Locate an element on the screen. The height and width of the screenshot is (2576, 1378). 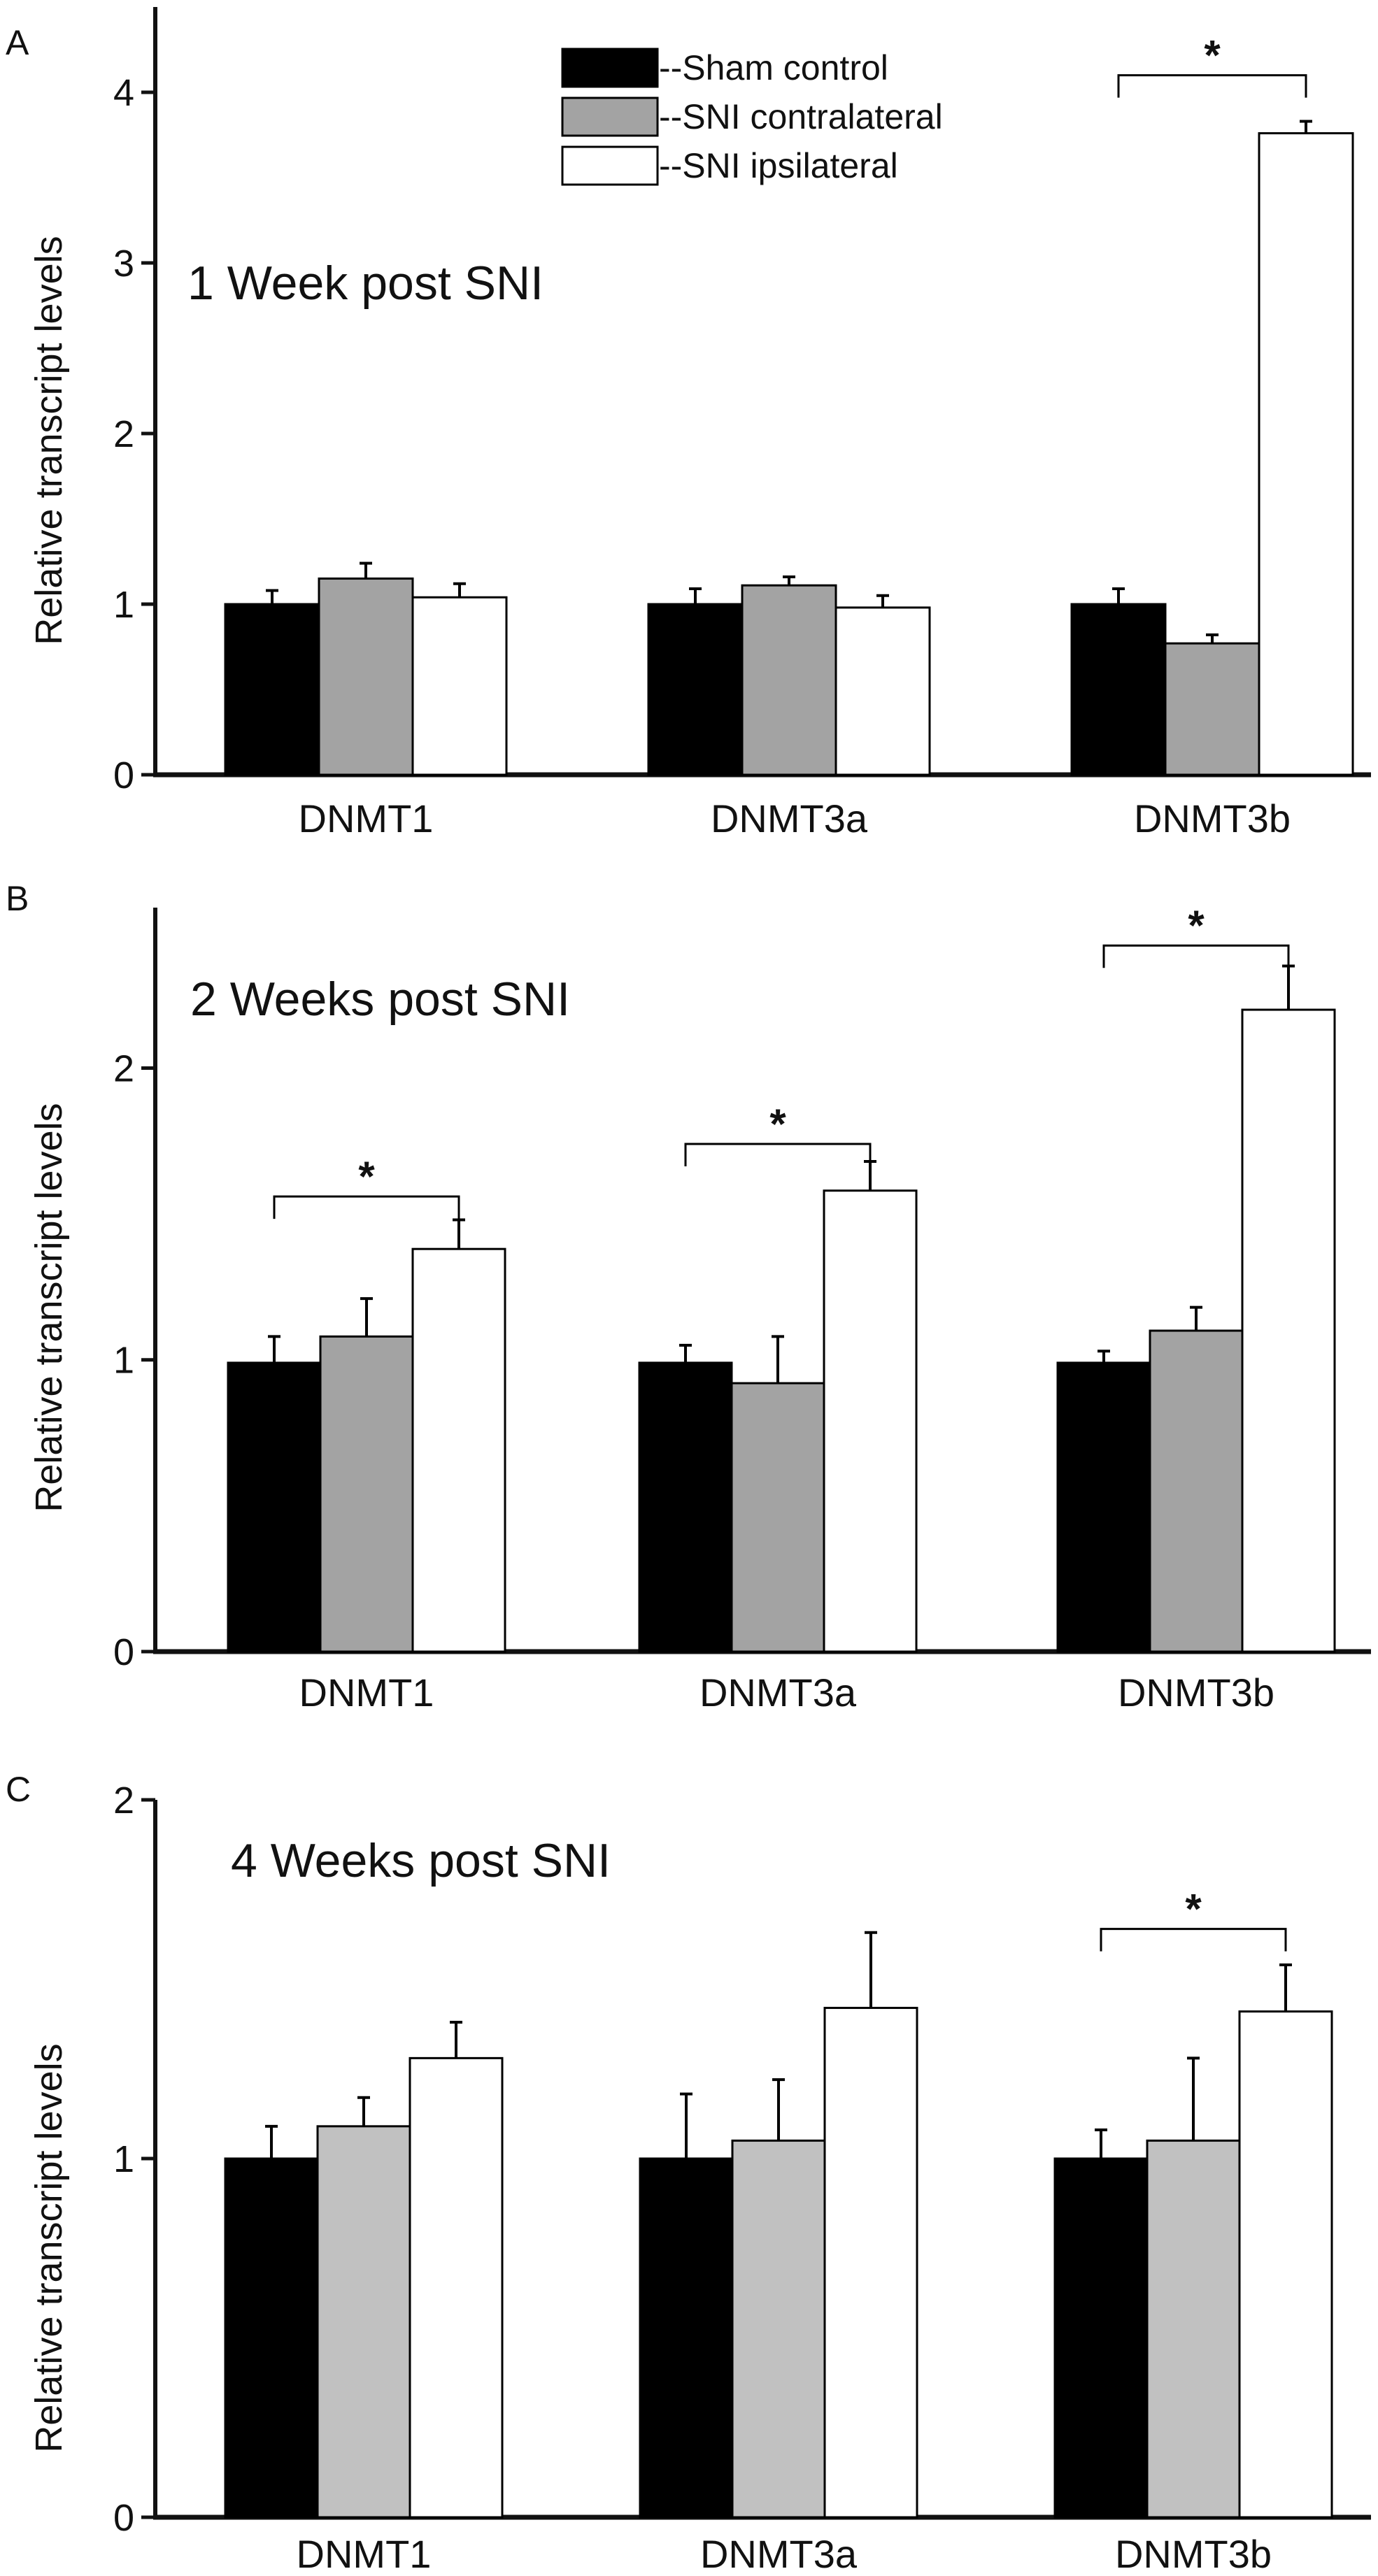
bar-a-dnmt1-ipsilateral is located at coordinates (459, 686).